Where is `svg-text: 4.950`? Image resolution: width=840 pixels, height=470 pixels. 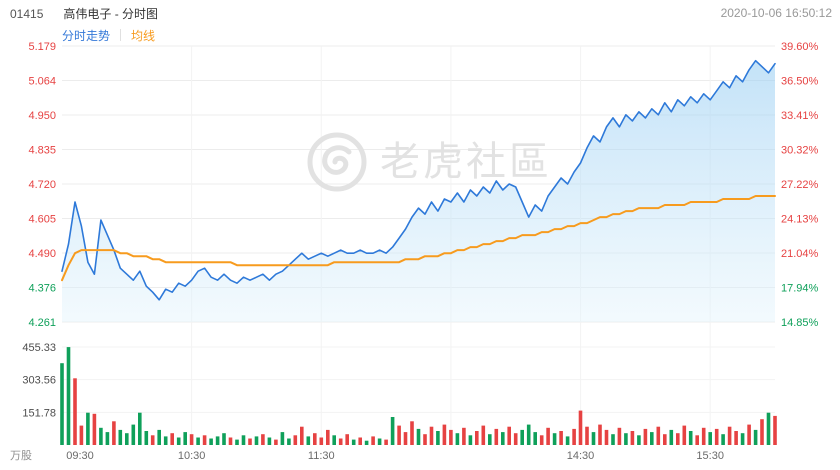 svg-text: 4.950 is located at coordinates (42, 116).